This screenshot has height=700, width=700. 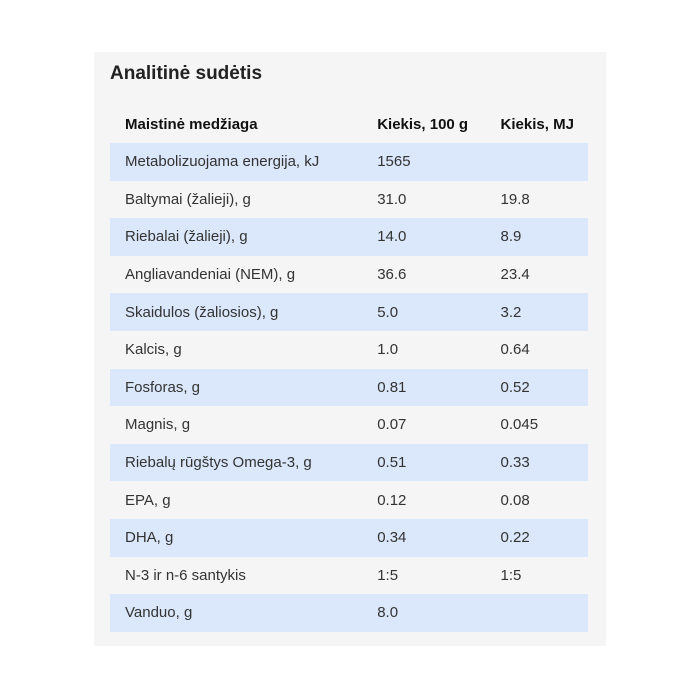 What do you see at coordinates (536, 575) in the screenshot?
I see `amount-mj-cell: 1:5` at bounding box center [536, 575].